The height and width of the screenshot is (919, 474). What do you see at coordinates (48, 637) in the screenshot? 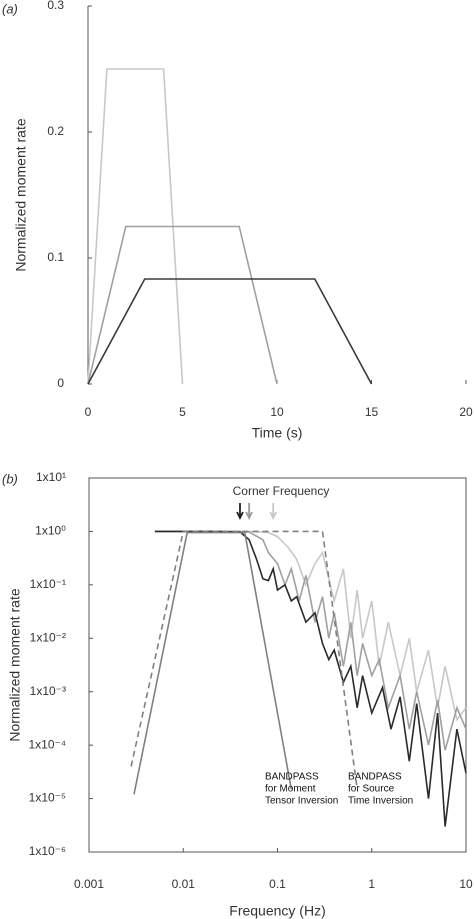
I see `y-tick-label: 1x10⁻²` at bounding box center [48, 637].